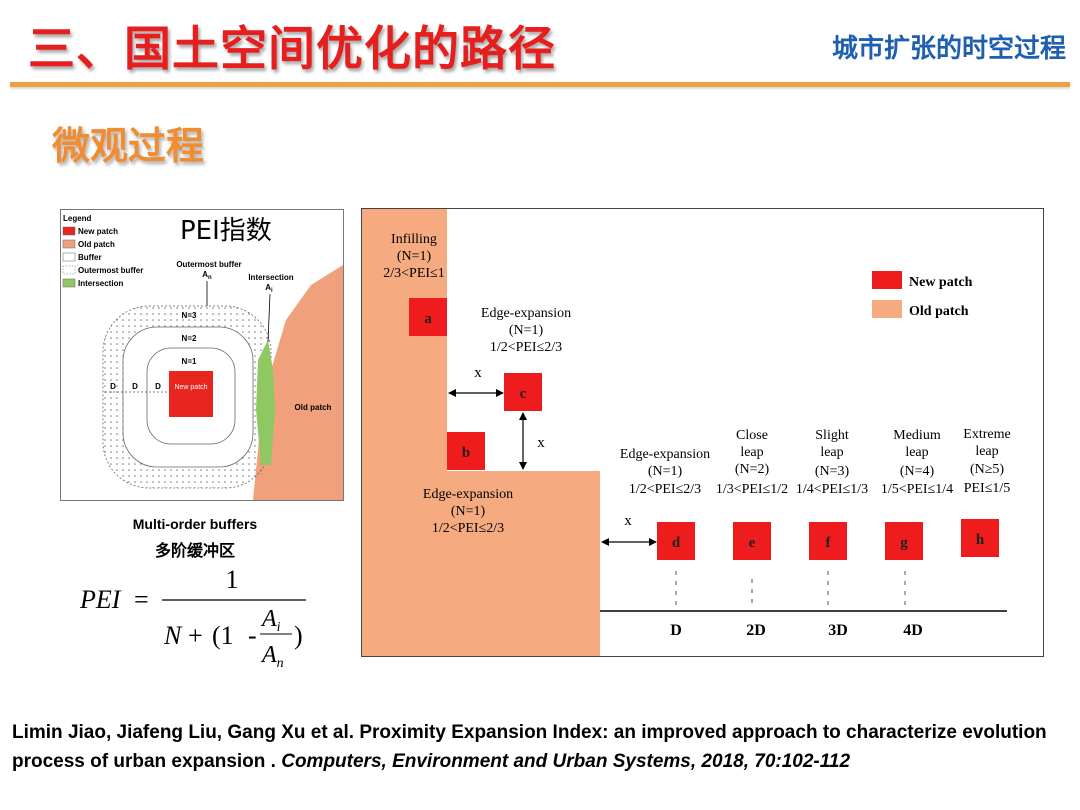 This screenshot has width=1080, height=810. Describe the element at coordinates (413, 273) in the screenshot. I see `svg-text: 2/3<PEI≤1` at that location.